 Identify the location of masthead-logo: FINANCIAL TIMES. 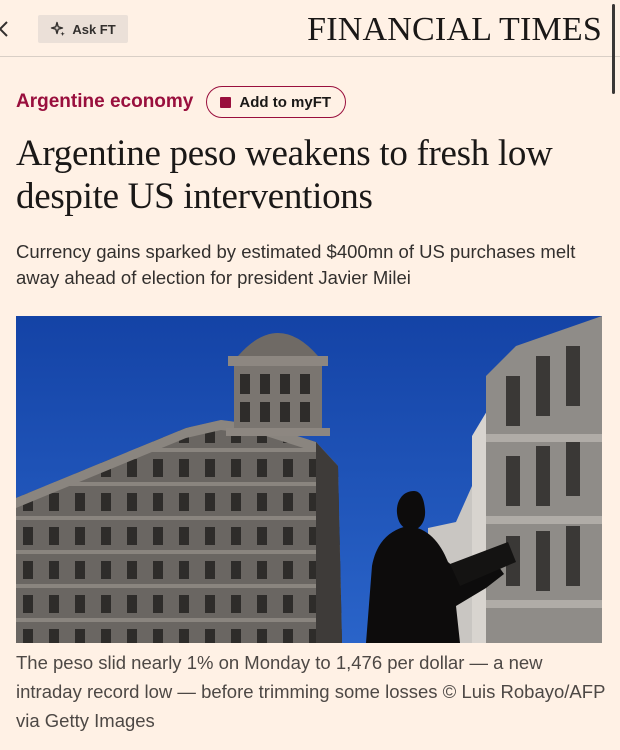
(454, 29).